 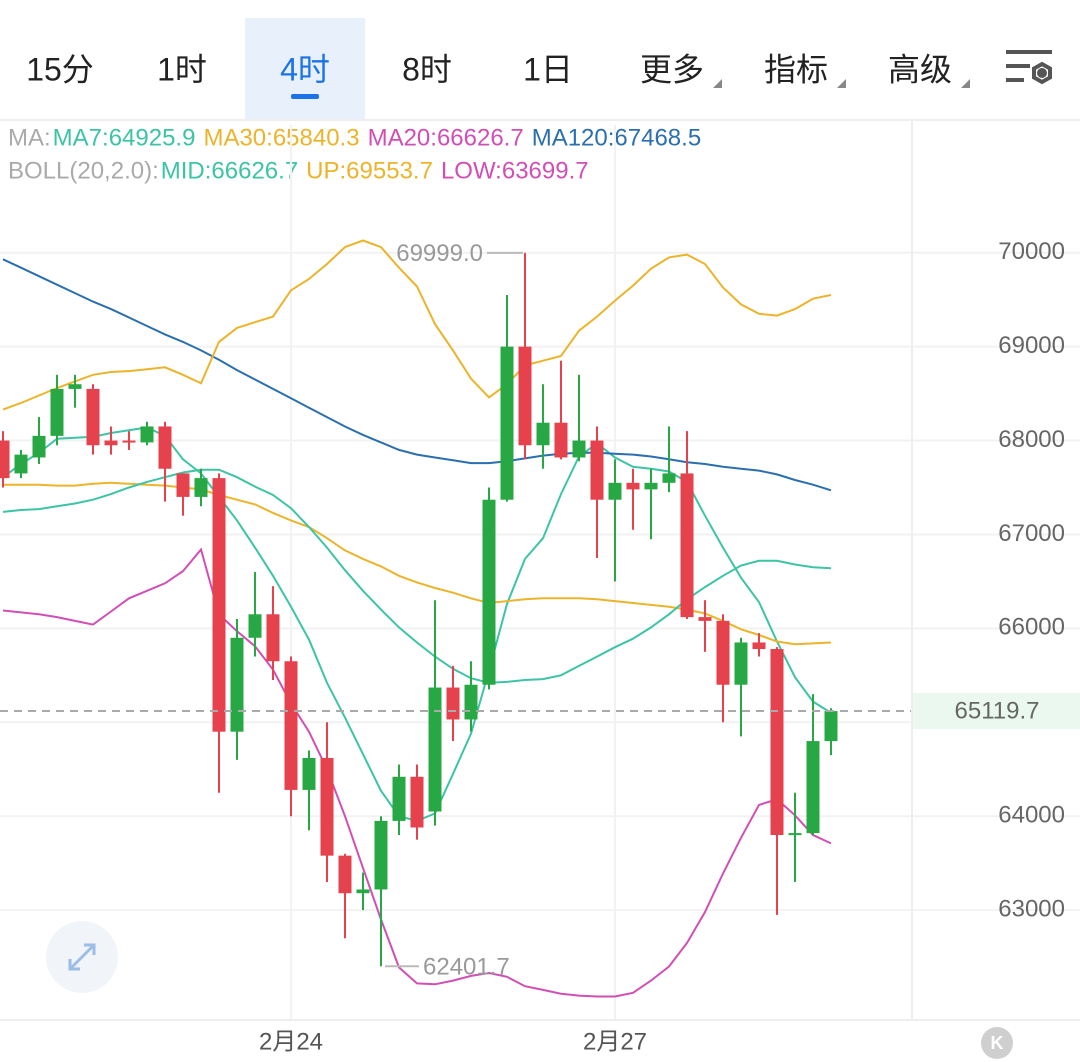 What do you see at coordinates (83, 170) in the screenshot?
I see `legend-group-label: BOLL(20,2.0):` at bounding box center [83, 170].